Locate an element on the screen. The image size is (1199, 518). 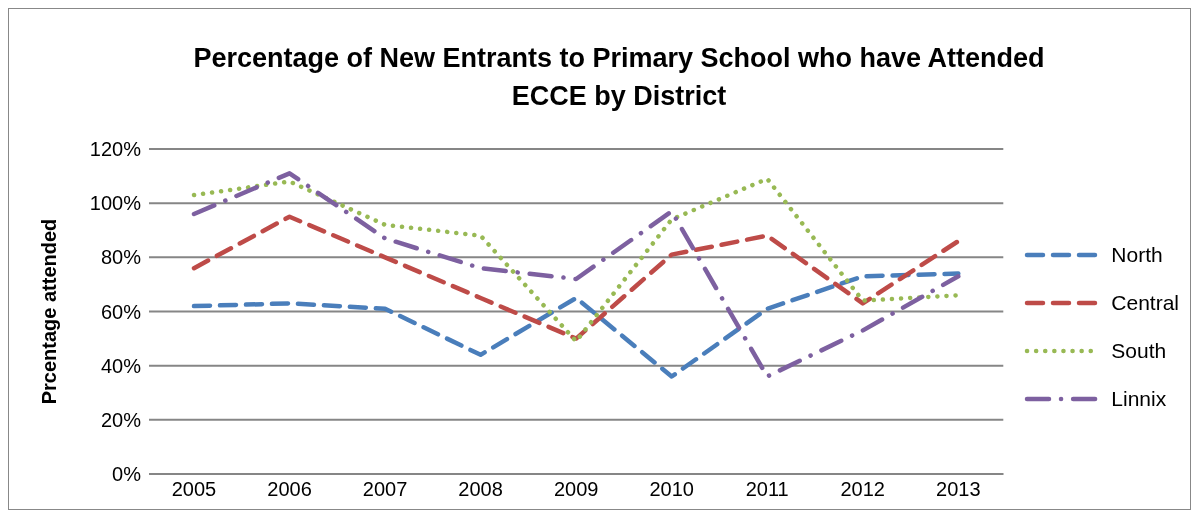
y-tick-label: 20% is located at coordinates (121, 419).